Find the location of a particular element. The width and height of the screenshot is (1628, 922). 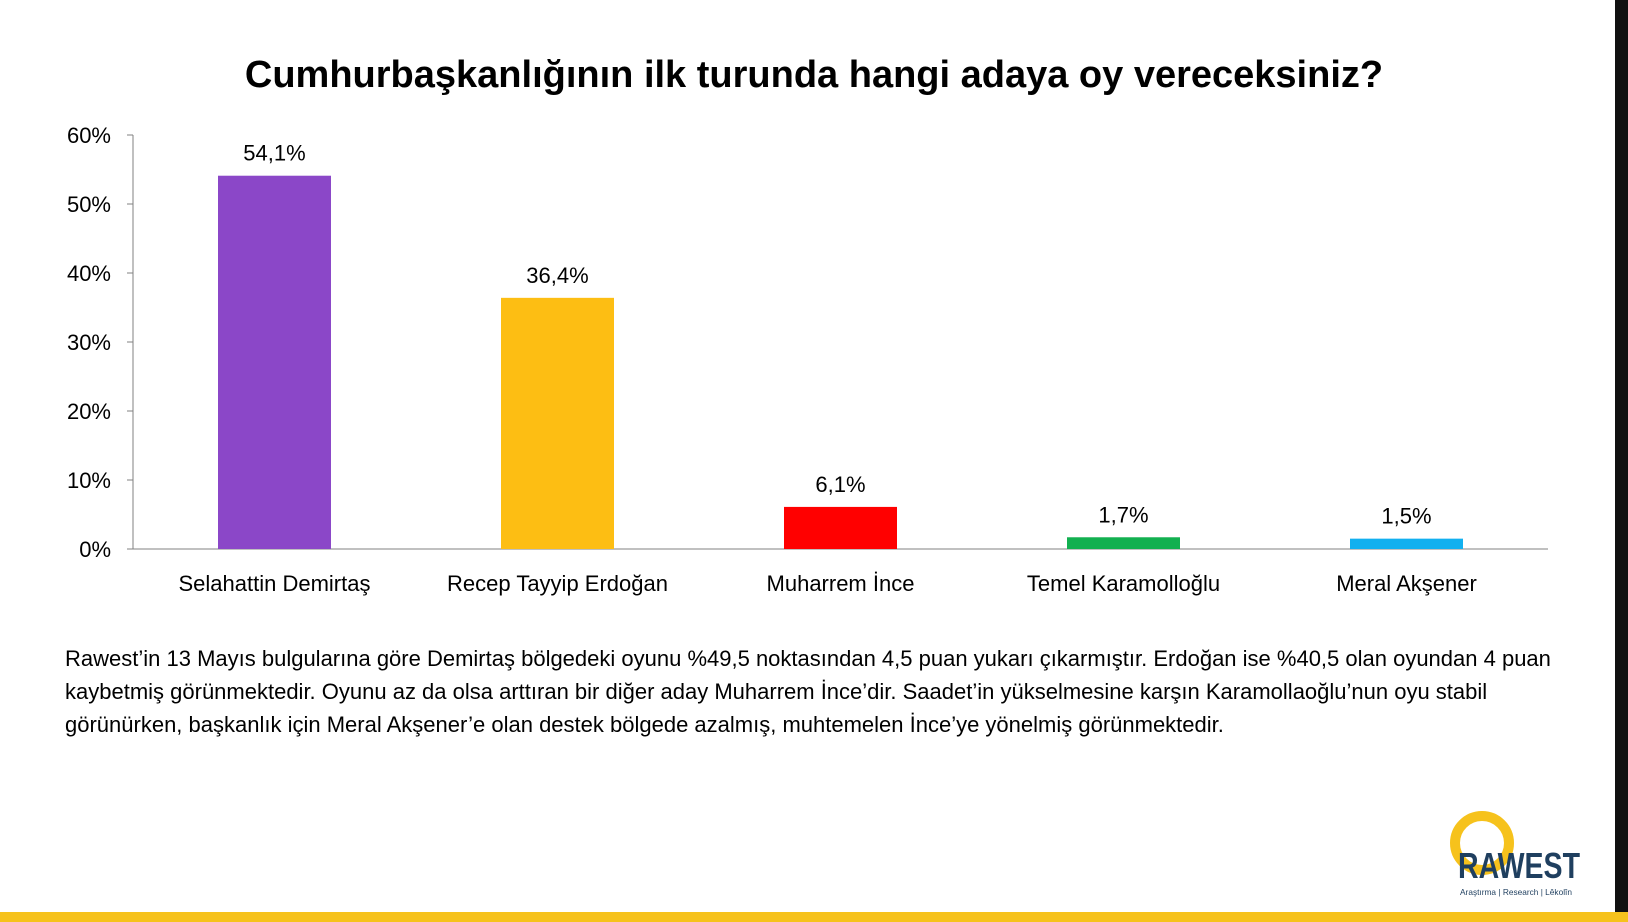

rawest-logo: RAWEST Araştırma | Research | Lêkolîn is located at coordinates (1515, 854).